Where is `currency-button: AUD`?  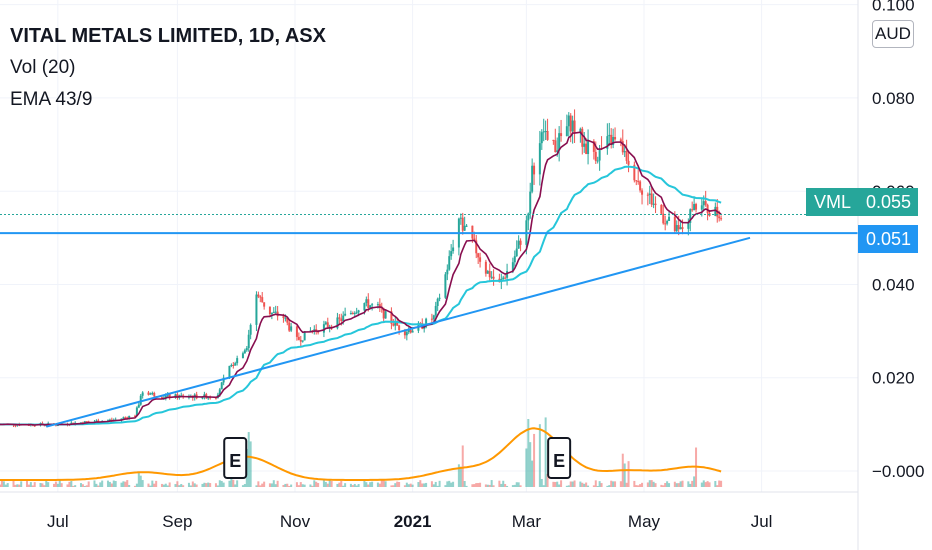
currency-button: AUD is located at coordinates (893, 34).